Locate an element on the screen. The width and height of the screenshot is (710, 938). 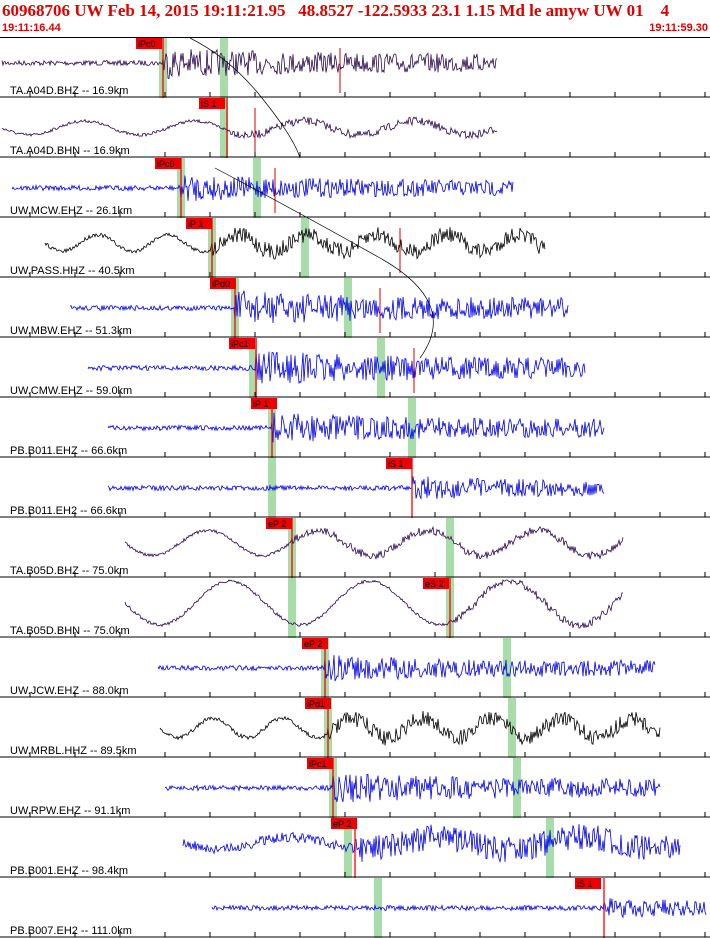
trace-row: iPd0 UW.MBW.EHZ -- 51.3km is located at coordinates (355, 308).